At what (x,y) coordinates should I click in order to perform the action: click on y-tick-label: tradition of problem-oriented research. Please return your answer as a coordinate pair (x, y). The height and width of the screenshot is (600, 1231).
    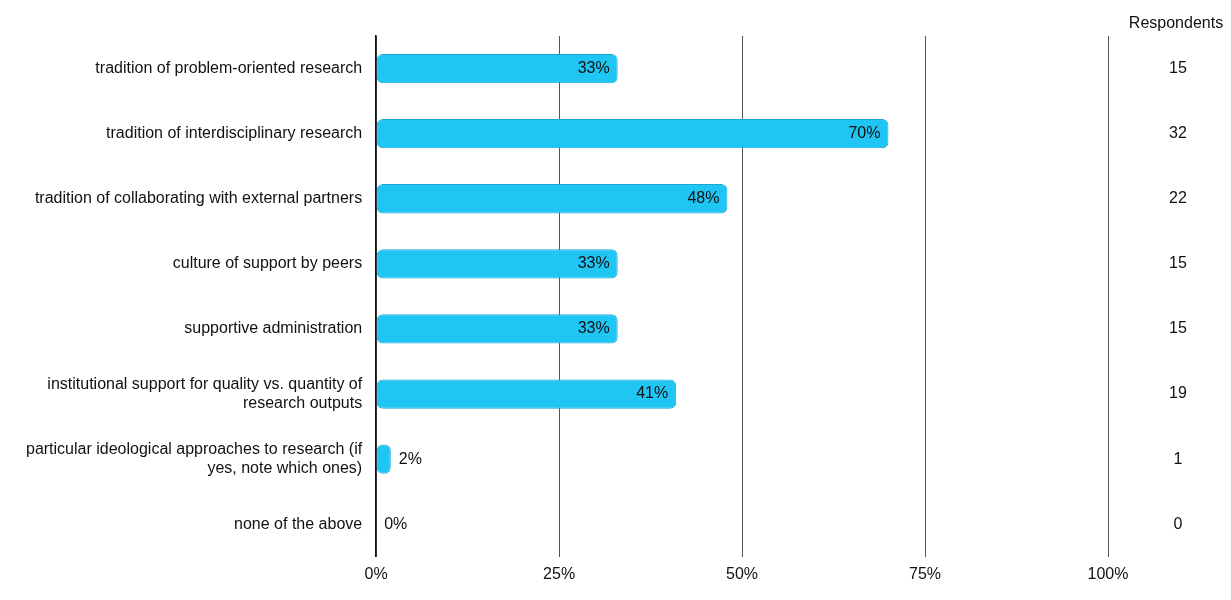
    Looking at the image, I should click on (229, 67).